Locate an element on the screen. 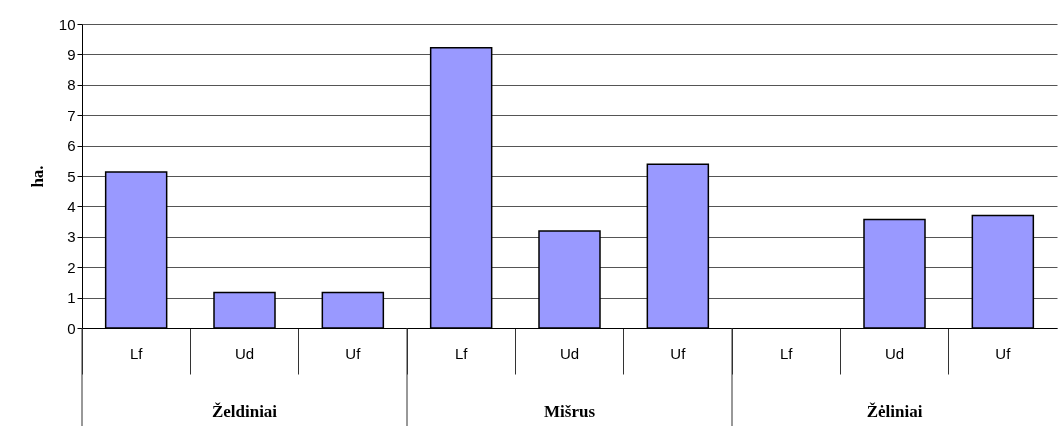 The width and height of the screenshot is (1059, 426). y-axis-title: ha. is located at coordinates (37, 176).